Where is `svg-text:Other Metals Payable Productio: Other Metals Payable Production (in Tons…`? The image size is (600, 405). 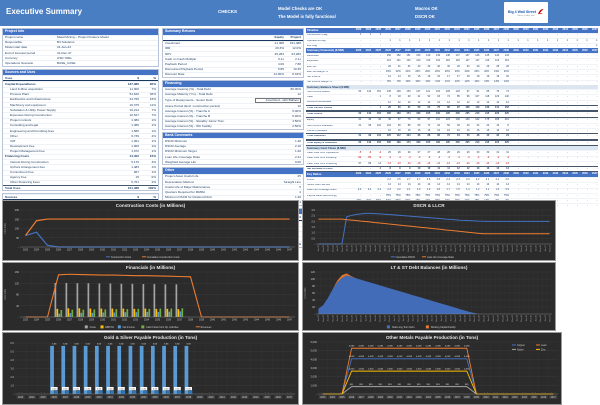 svg-text:Other Metals Payable Productio: Other Metals Payable Production (in Tons… is located at coordinates (432, 337).